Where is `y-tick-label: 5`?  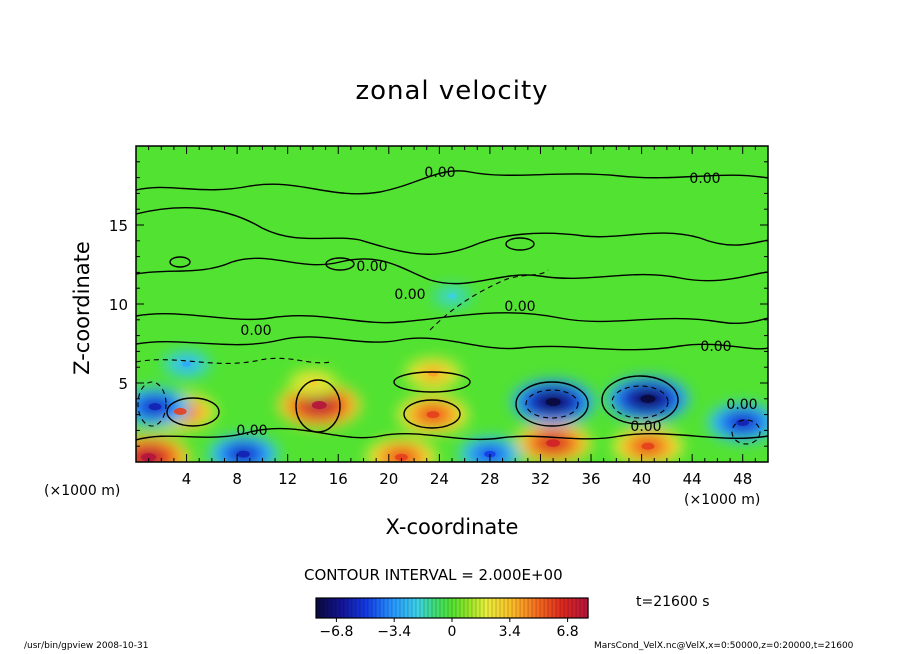
y-tick-label: 5 is located at coordinates (123, 384).